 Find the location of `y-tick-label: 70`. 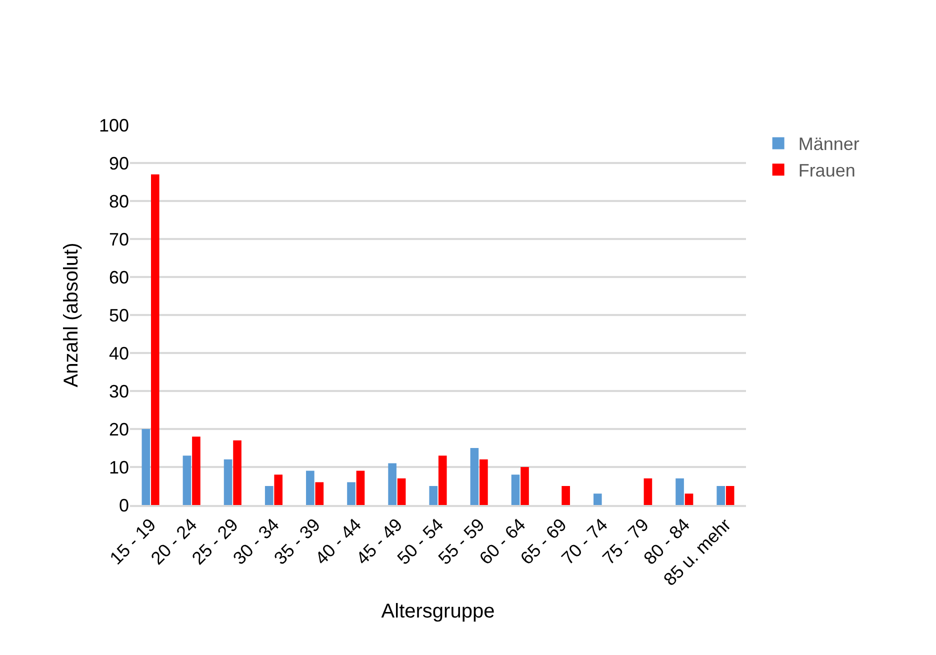

y-tick-label: 70 is located at coordinates (118, 239).